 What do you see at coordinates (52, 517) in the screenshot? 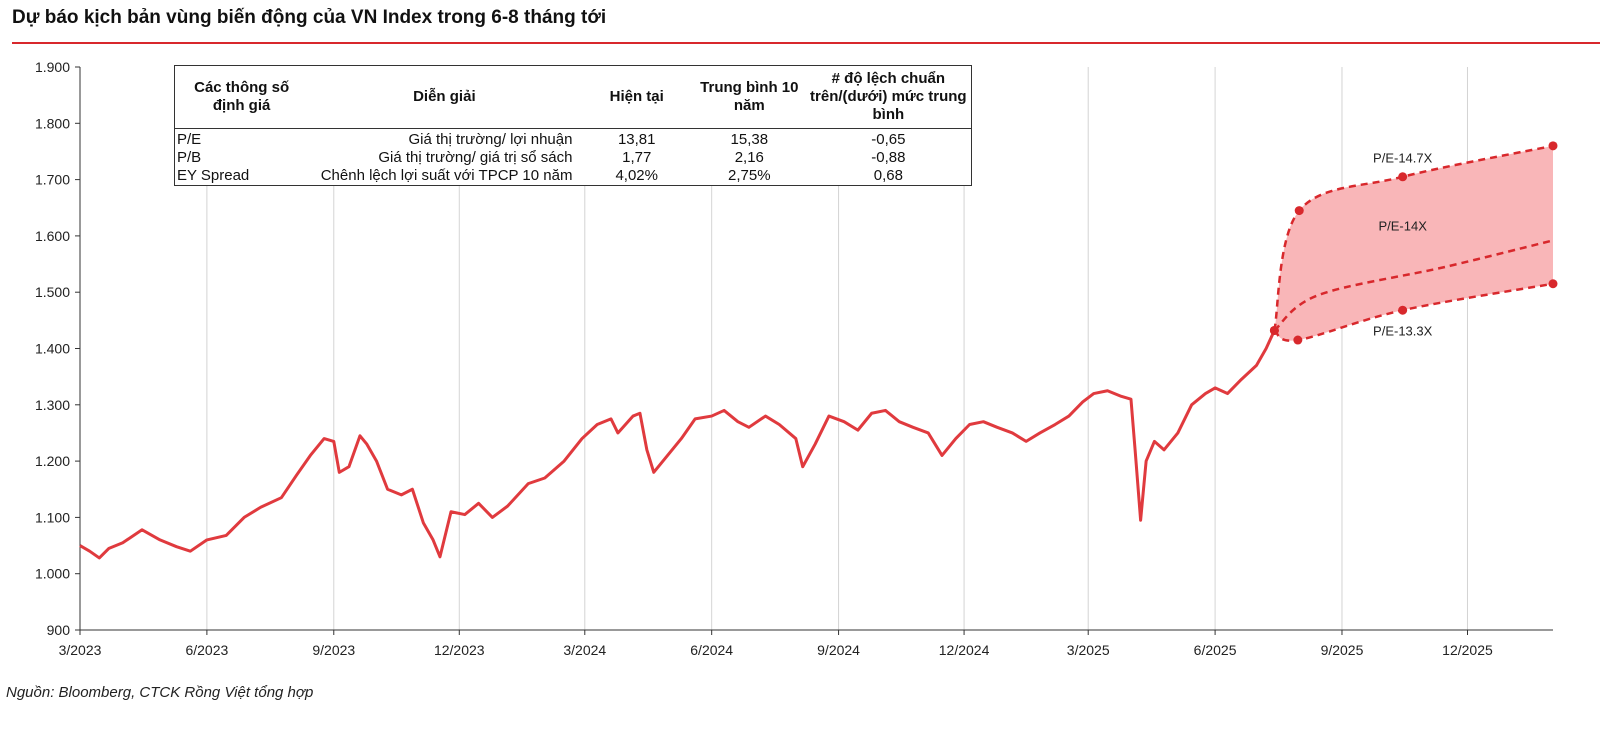
I see `y-tick-label: 1.100` at bounding box center [52, 517].